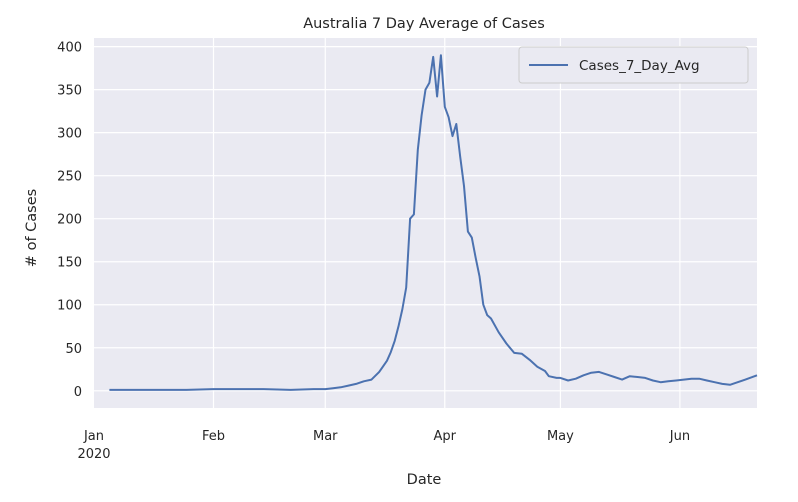 The width and height of the screenshot is (798, 502). What do you see at coordinates (32, 228) in the screenshot?
I see `y-axis-title: # of Cases` at bounding box center [32, 228].